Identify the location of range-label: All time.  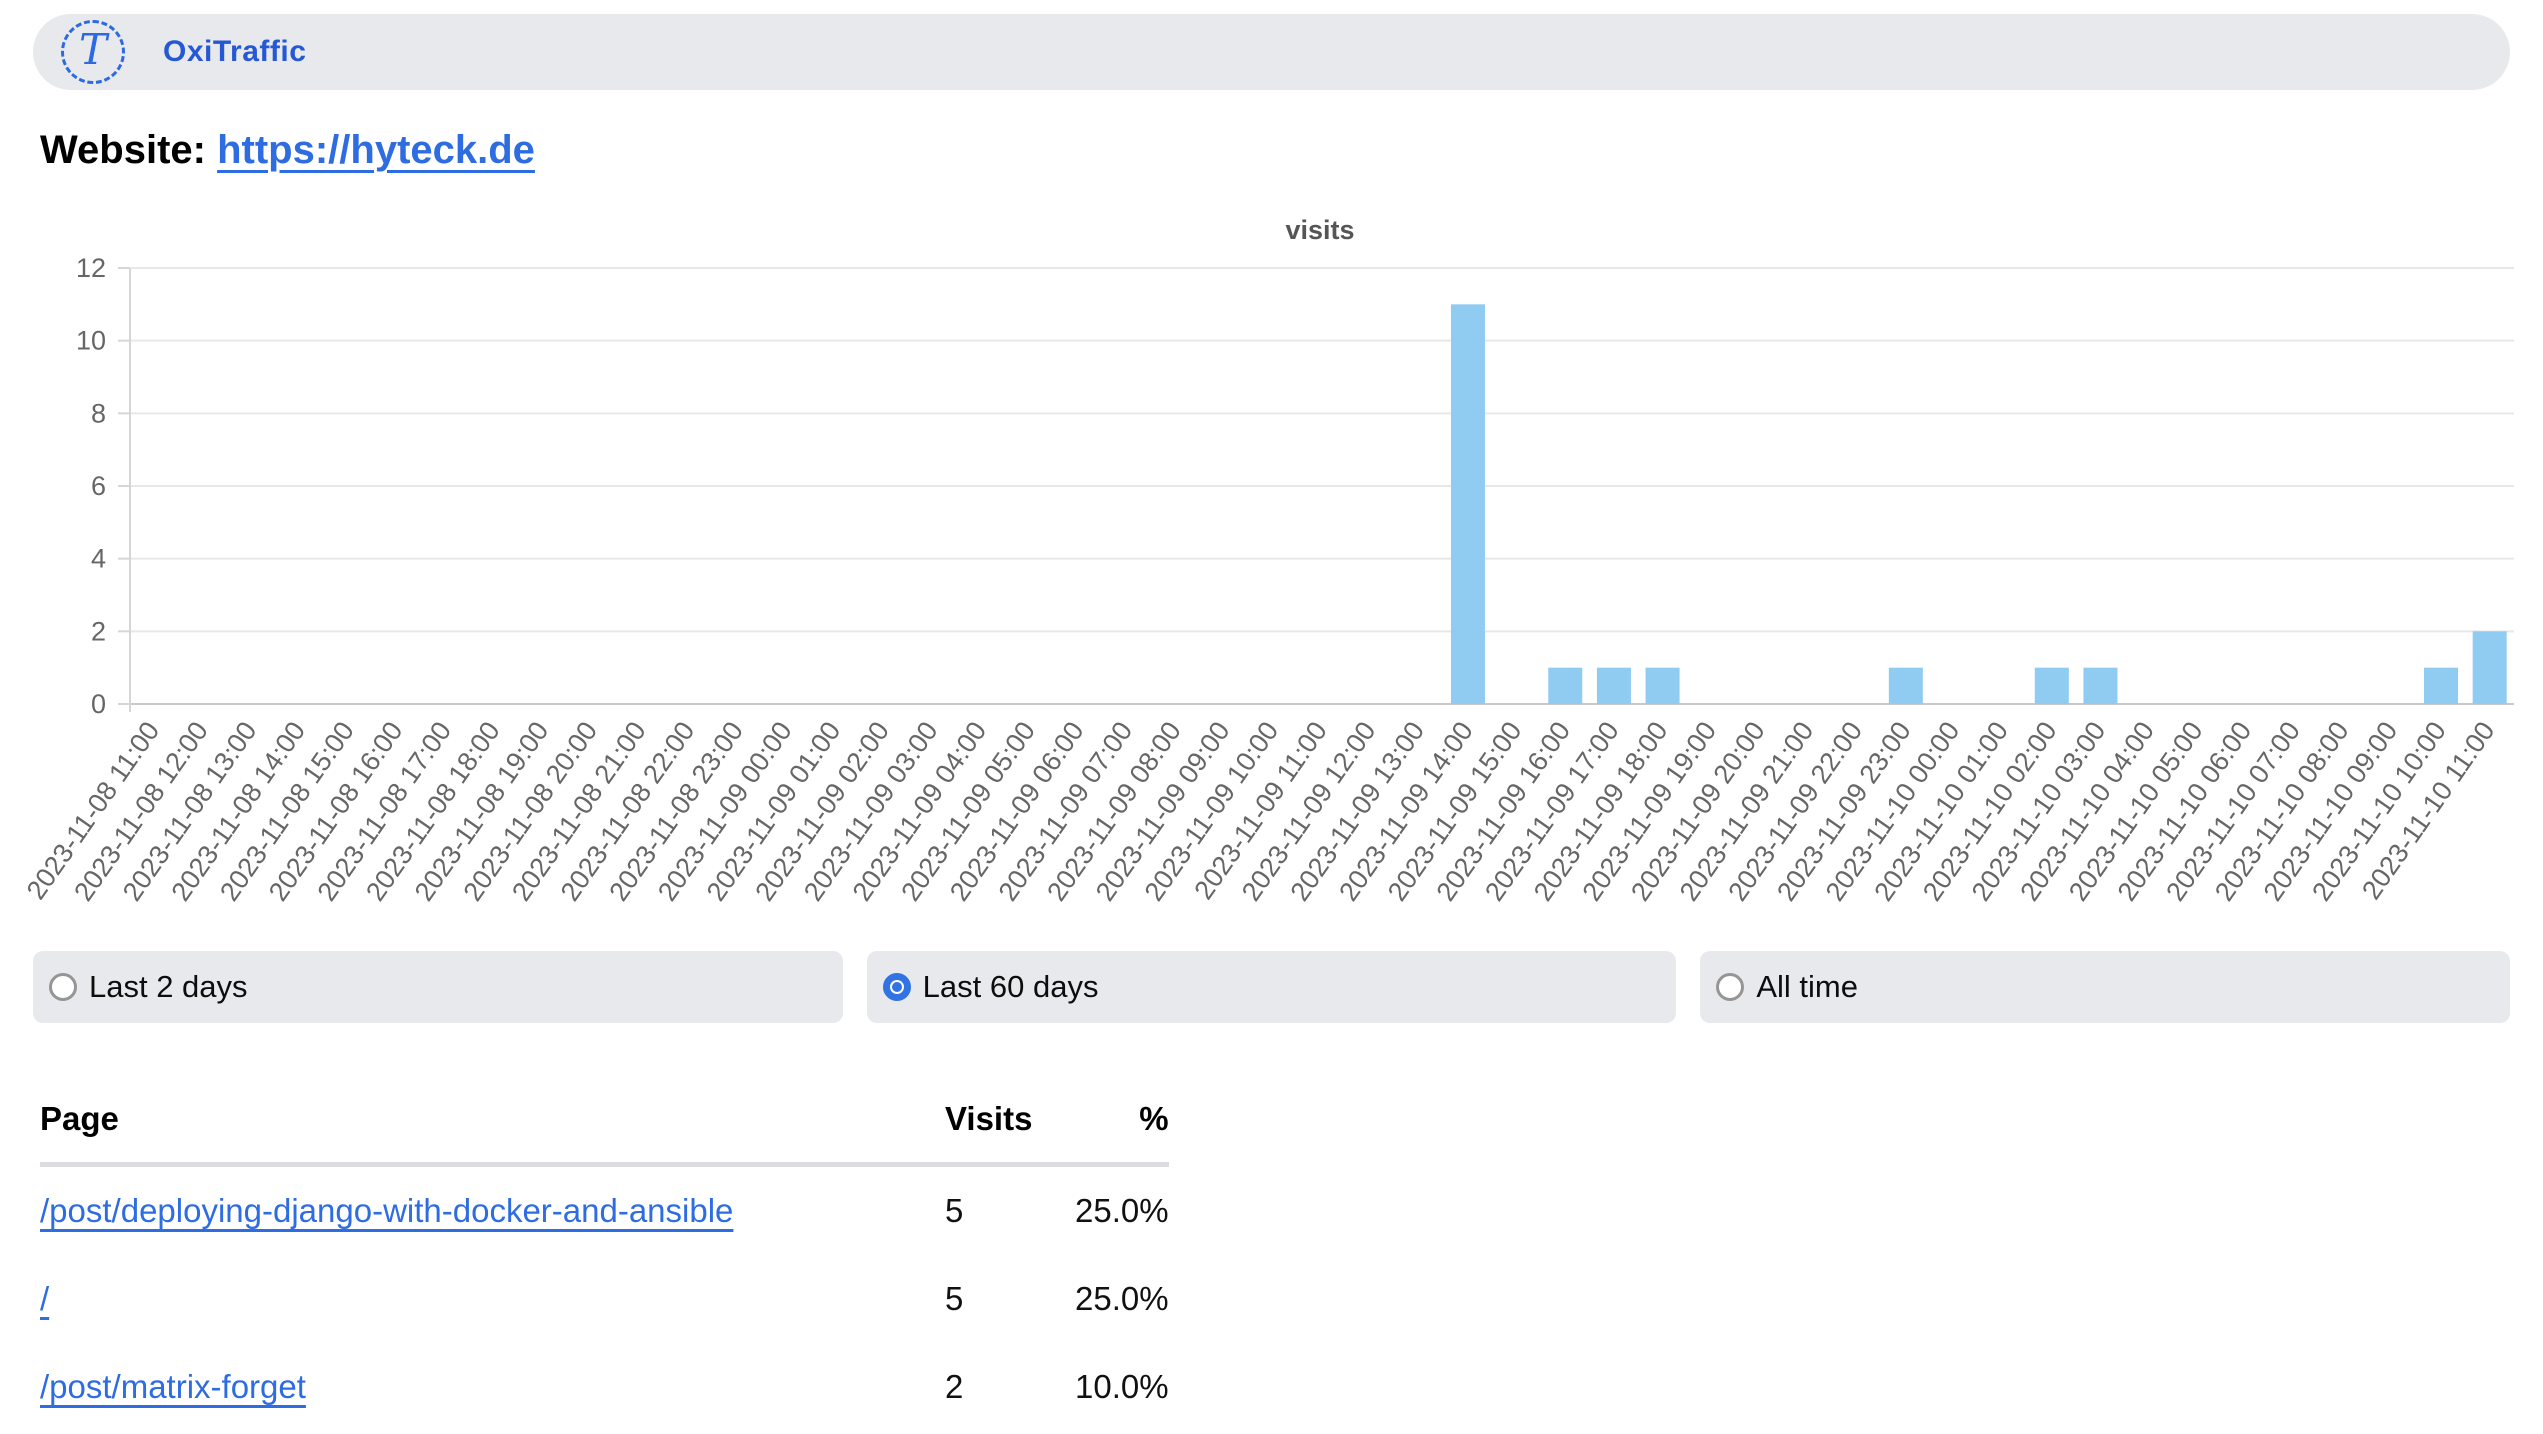
(1807, 986).